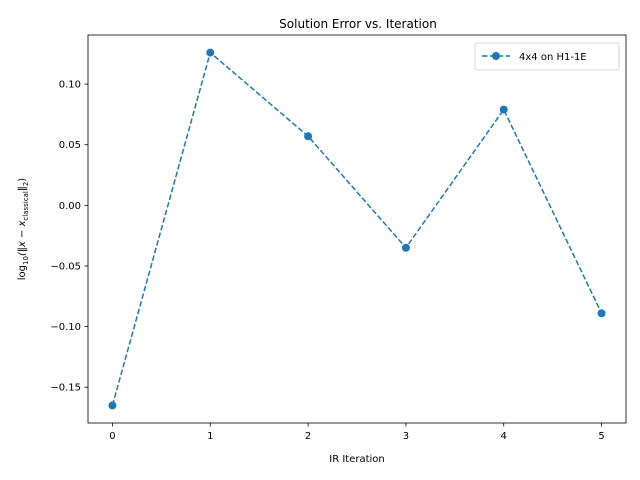 This screenshot has height=480, width=640. Describe the element at coordinates (210, 436) in the screenshot. I see `x-tick-label: 1` at that location.